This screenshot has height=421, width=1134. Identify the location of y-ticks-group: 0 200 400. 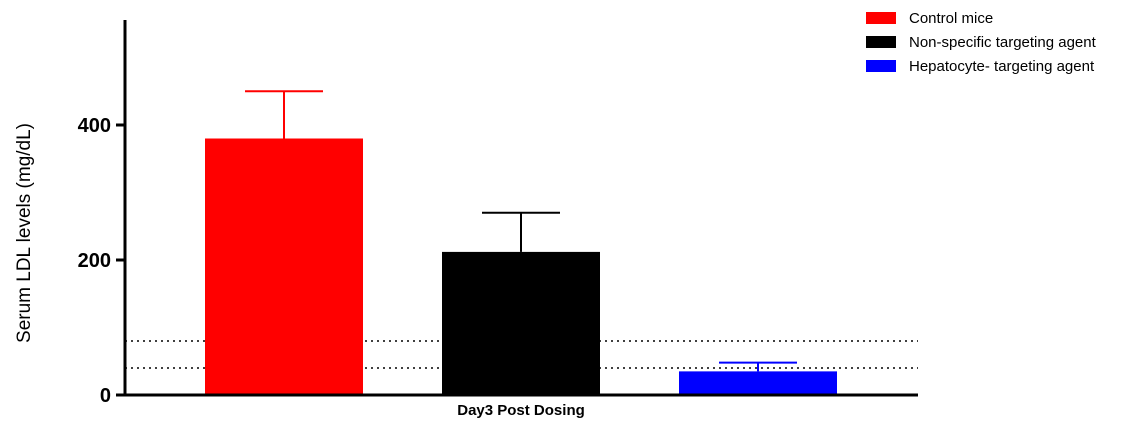
(101, 261).